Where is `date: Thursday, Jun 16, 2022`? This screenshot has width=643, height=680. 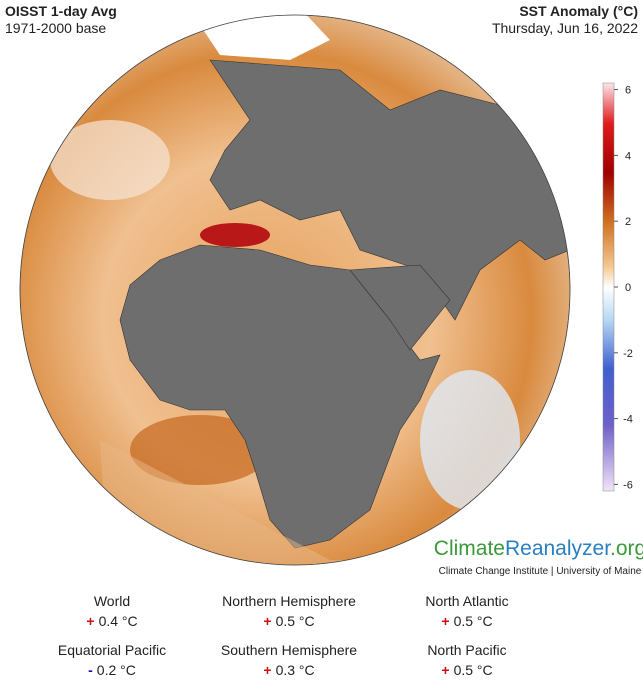
date: Thursday, Jun 16, 2022 is located at coordinates (565, 28).